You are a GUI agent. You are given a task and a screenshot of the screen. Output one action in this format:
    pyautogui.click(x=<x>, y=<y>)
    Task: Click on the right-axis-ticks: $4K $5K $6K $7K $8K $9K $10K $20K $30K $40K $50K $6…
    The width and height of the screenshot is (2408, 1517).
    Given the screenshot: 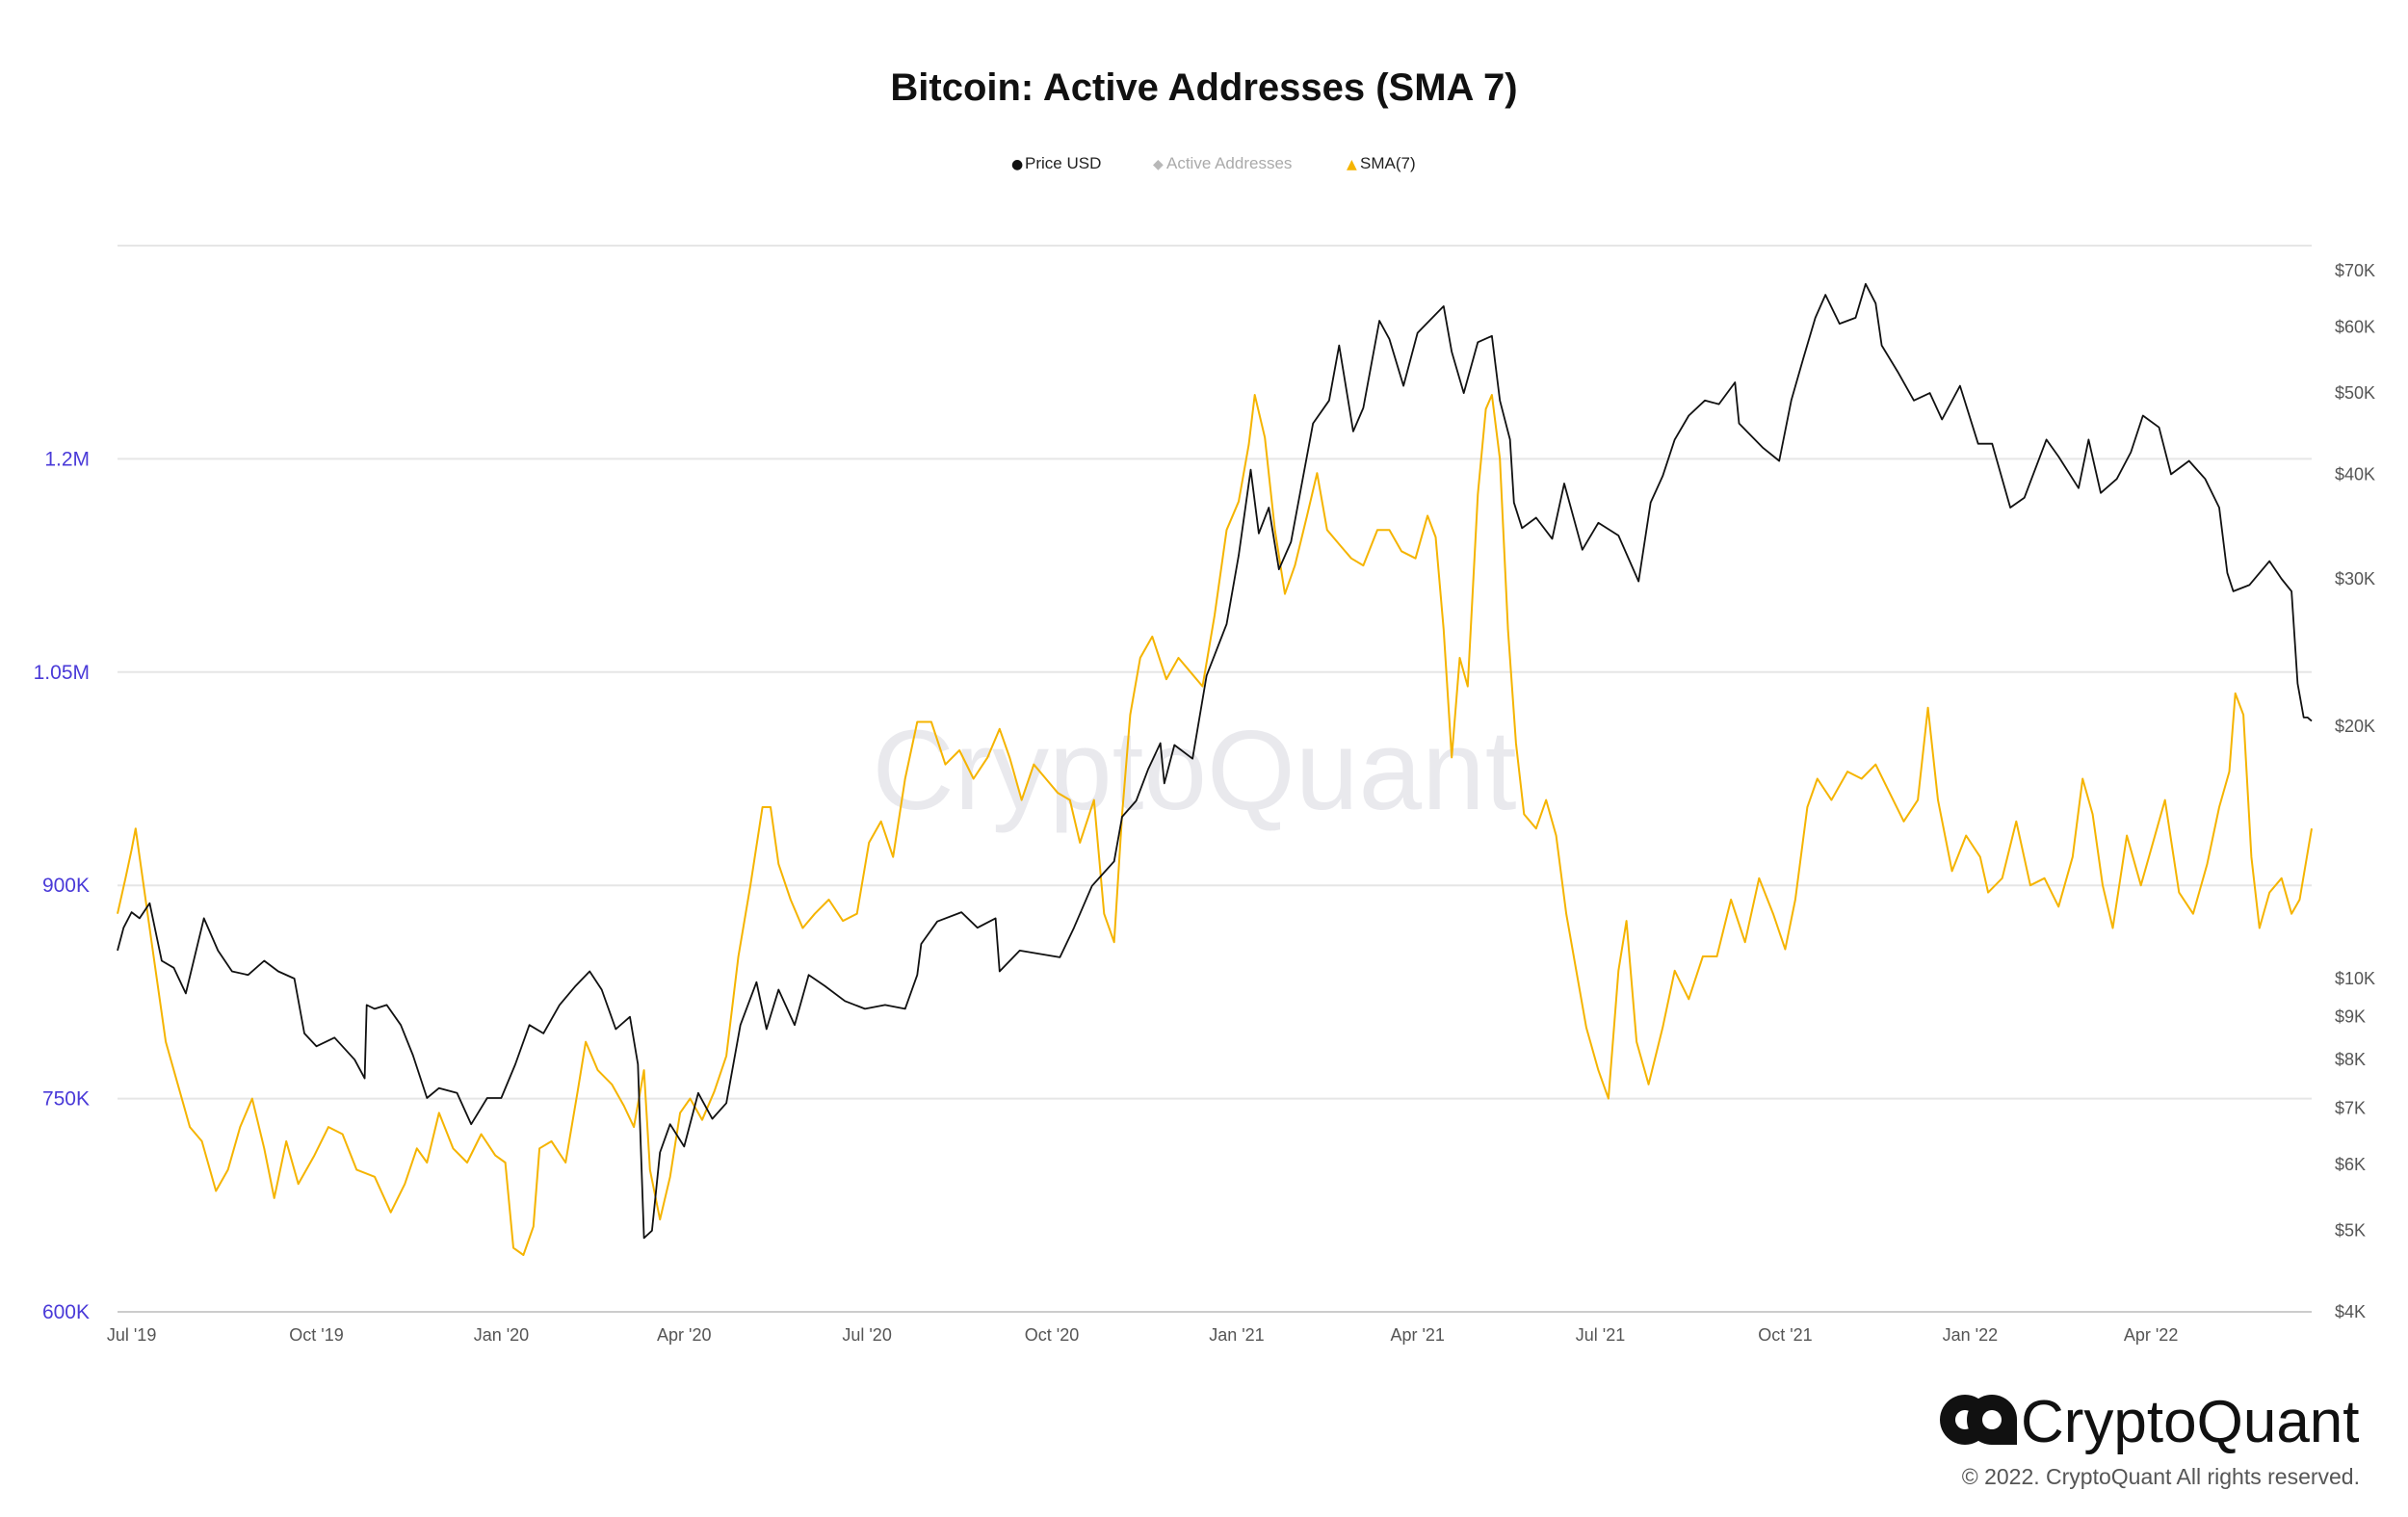 What is the action you would take?
    pyautogui.click(x=2355, y=791)
    